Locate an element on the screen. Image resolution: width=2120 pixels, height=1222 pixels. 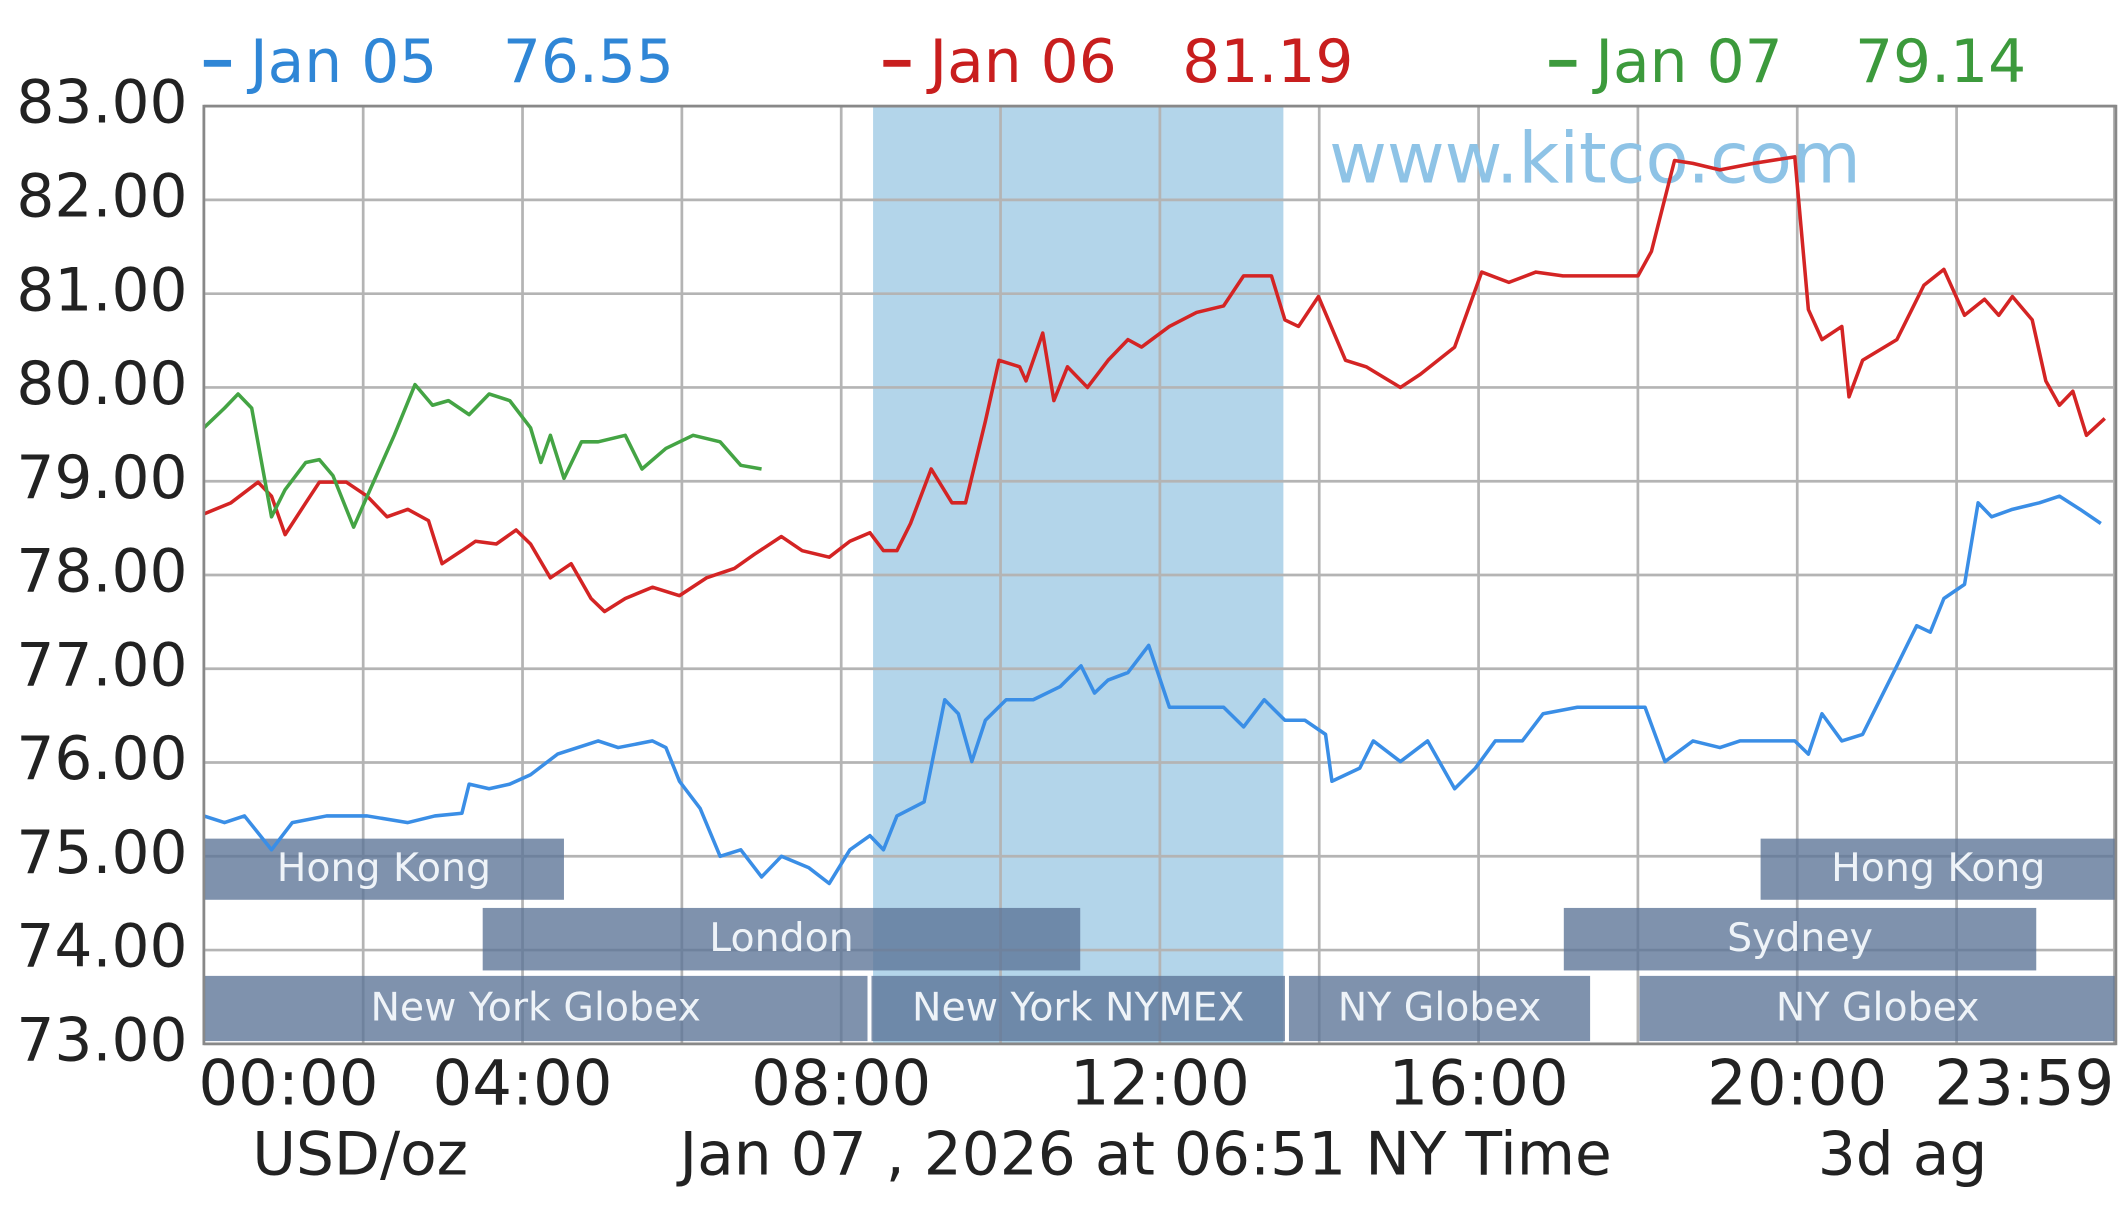
session-label: New York NYMEX is located at coordinates (1078, 1007).